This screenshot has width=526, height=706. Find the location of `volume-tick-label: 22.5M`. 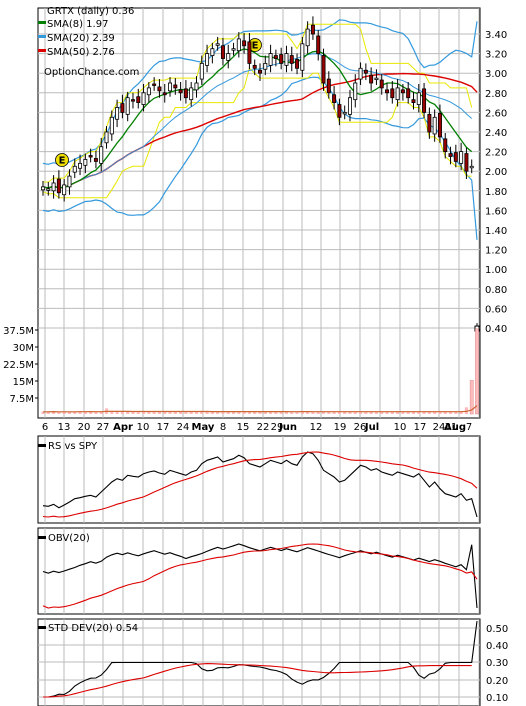

volume-tick-label: 22.5M is located at coordinates (18, 365).